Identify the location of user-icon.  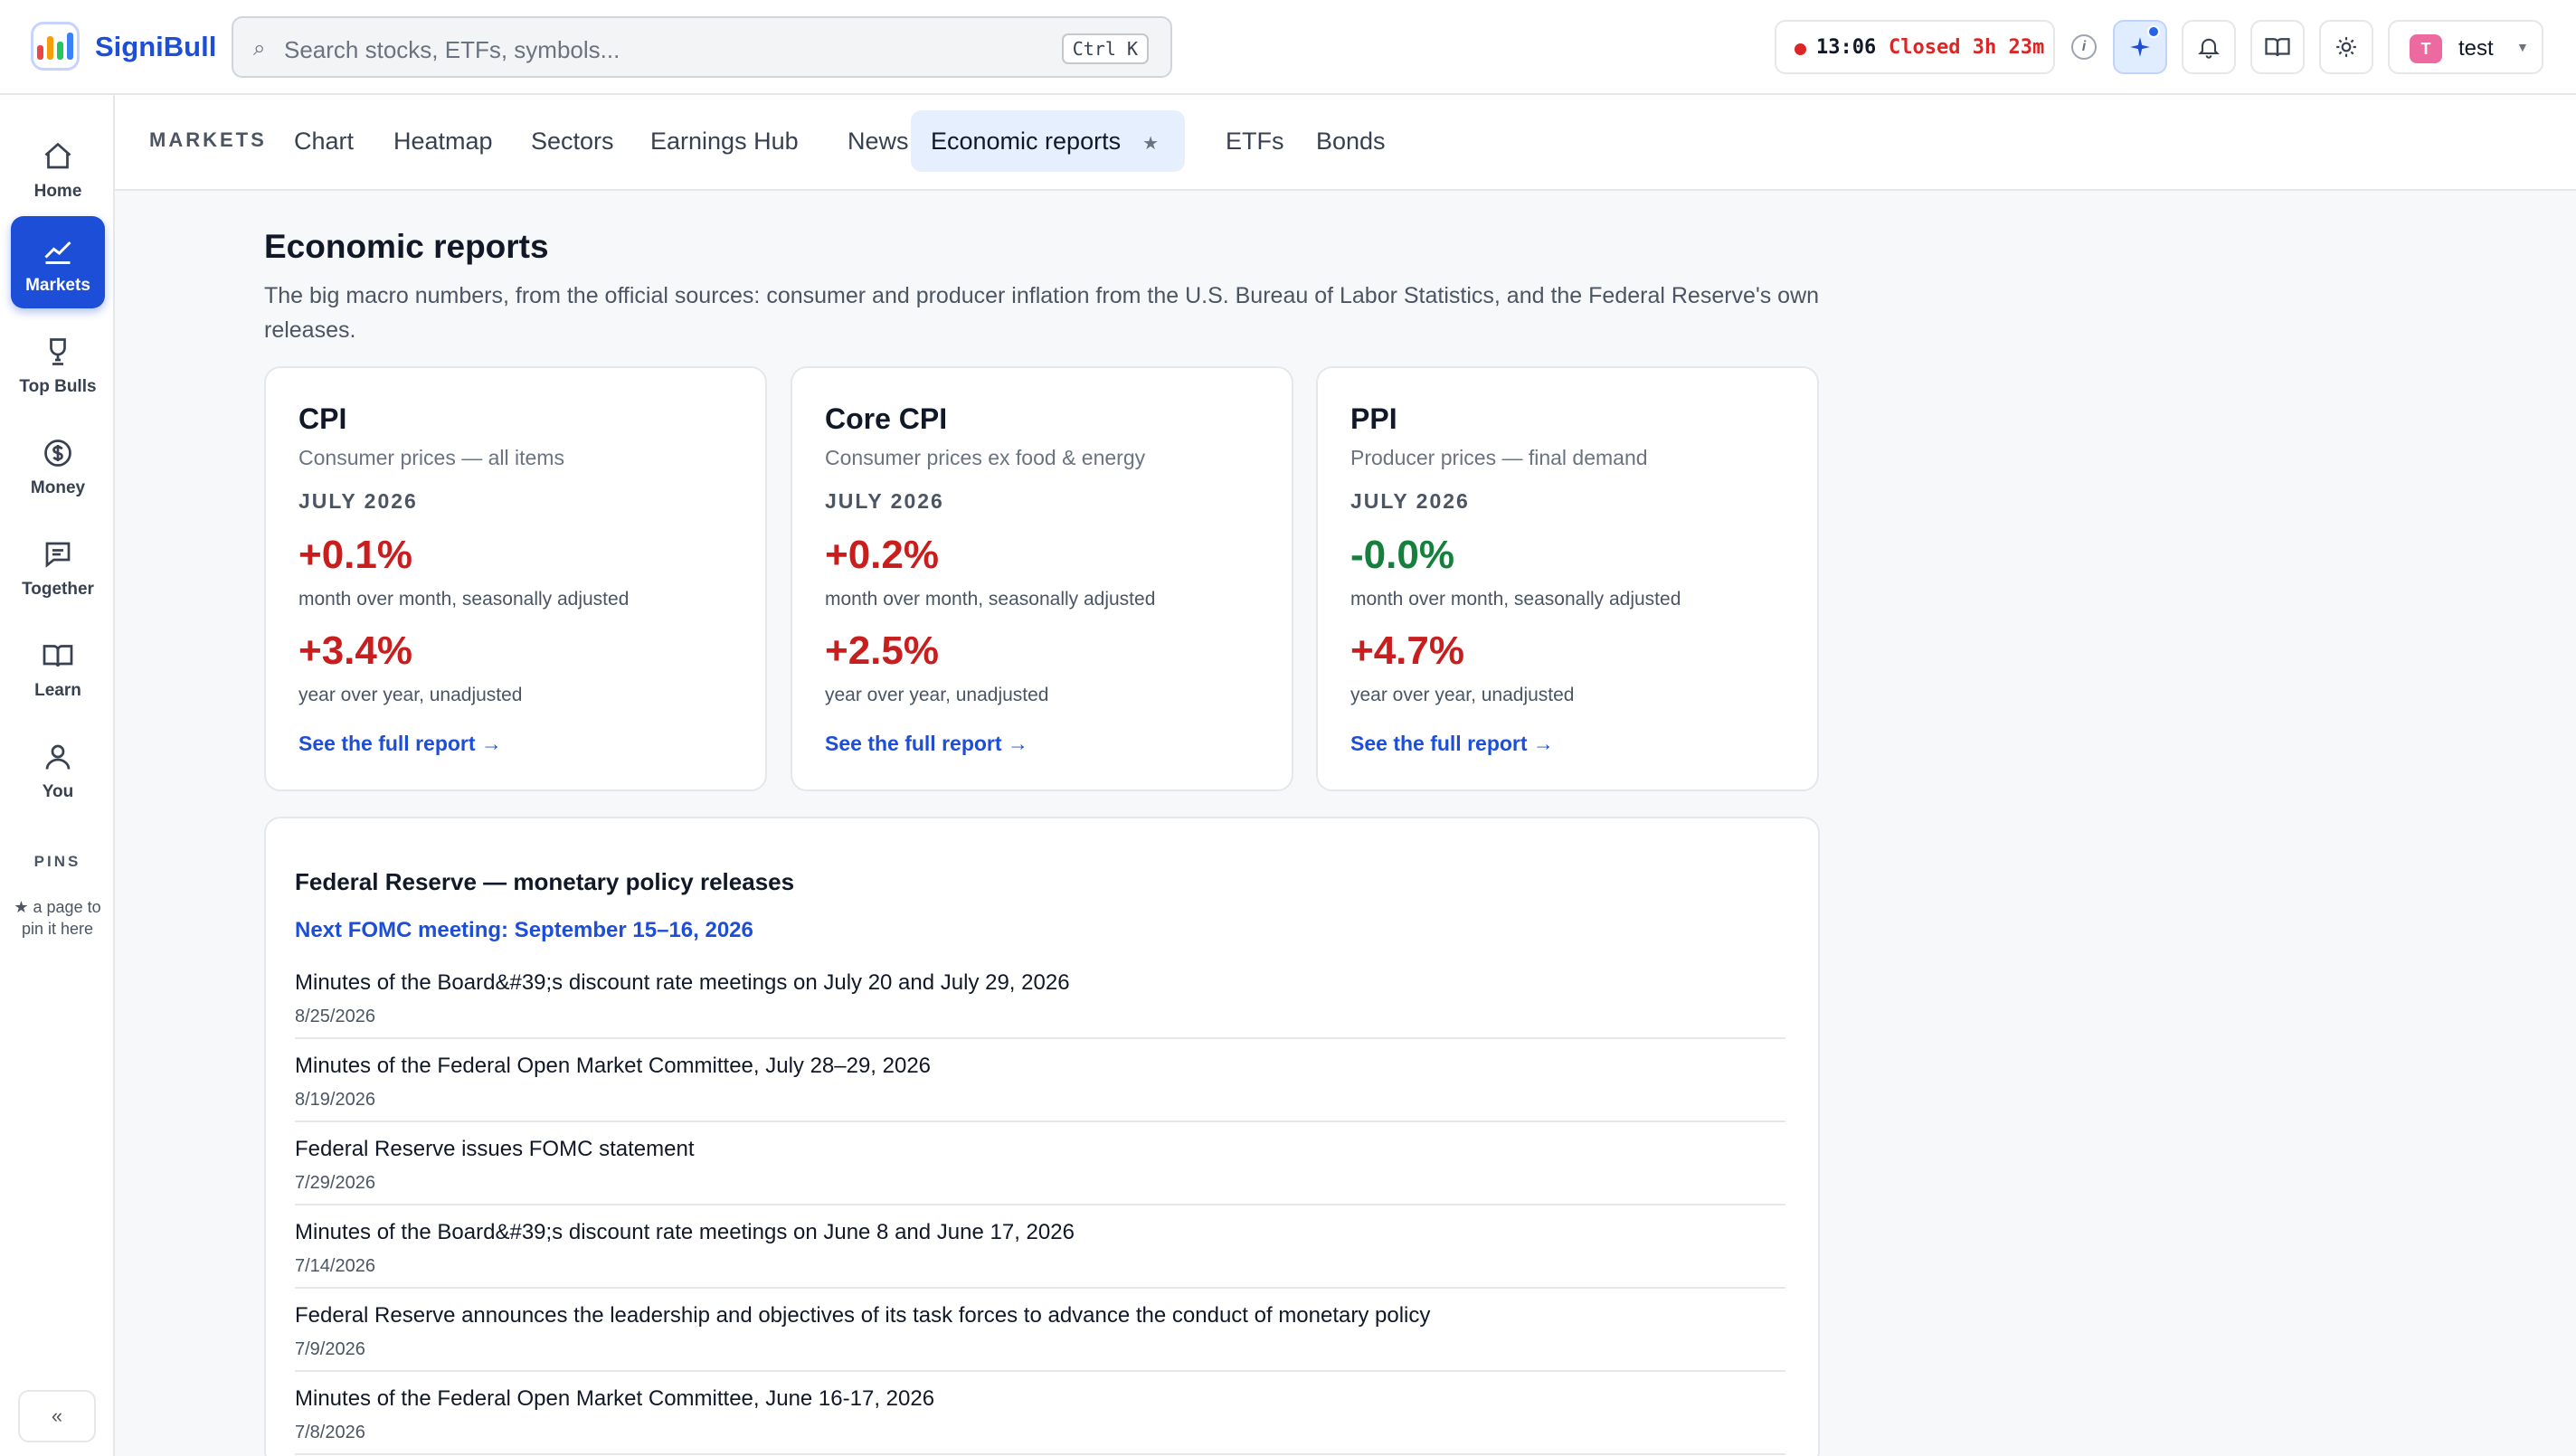
(58, 757).